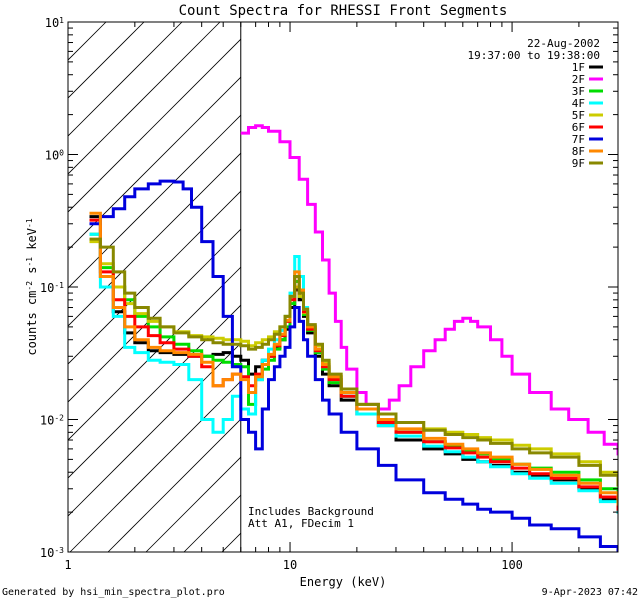 The height and width of the screenshot is (600, 640). What do you see at coordinates (54, 23) in the screenshot?
I see `y-tick-label: 101` at bounding box center [54, 23].